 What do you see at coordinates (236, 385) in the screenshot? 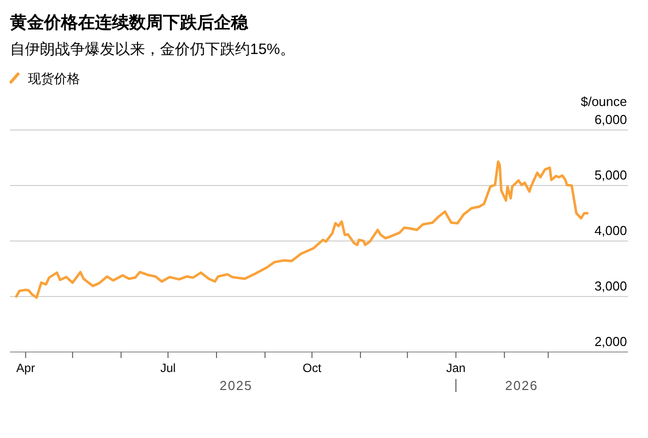
I see `text: 2025` at bounding box center [236, 385].